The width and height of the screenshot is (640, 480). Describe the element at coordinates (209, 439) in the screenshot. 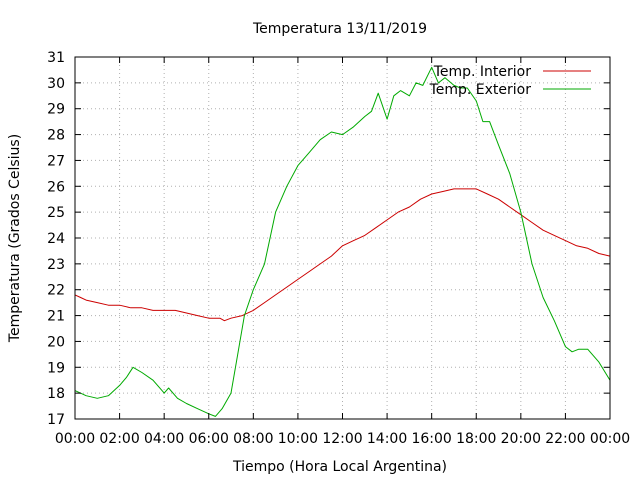

I see `x-tick-label: 06:00` at that location.